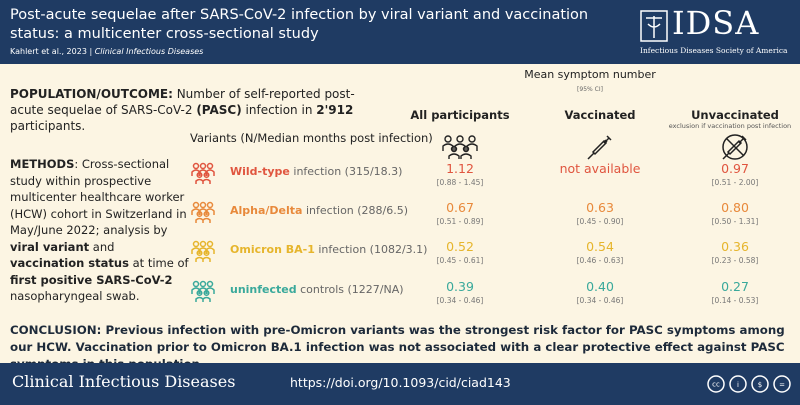 The image size is (800, 405). Describe the element at coordinates (91, 94) in the screenshot. I see `label: POPULATION/OUTCOME:` at that location.